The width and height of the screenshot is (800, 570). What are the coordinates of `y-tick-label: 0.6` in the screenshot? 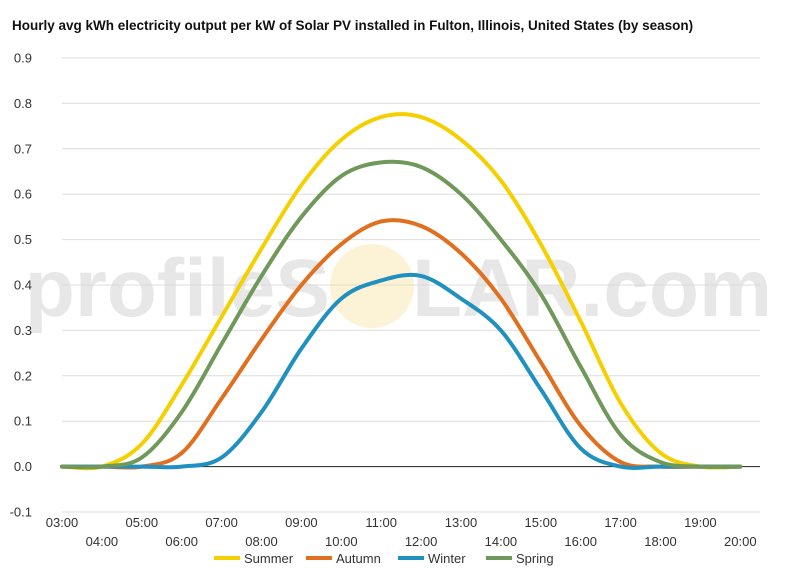 It's located at (23, 194).